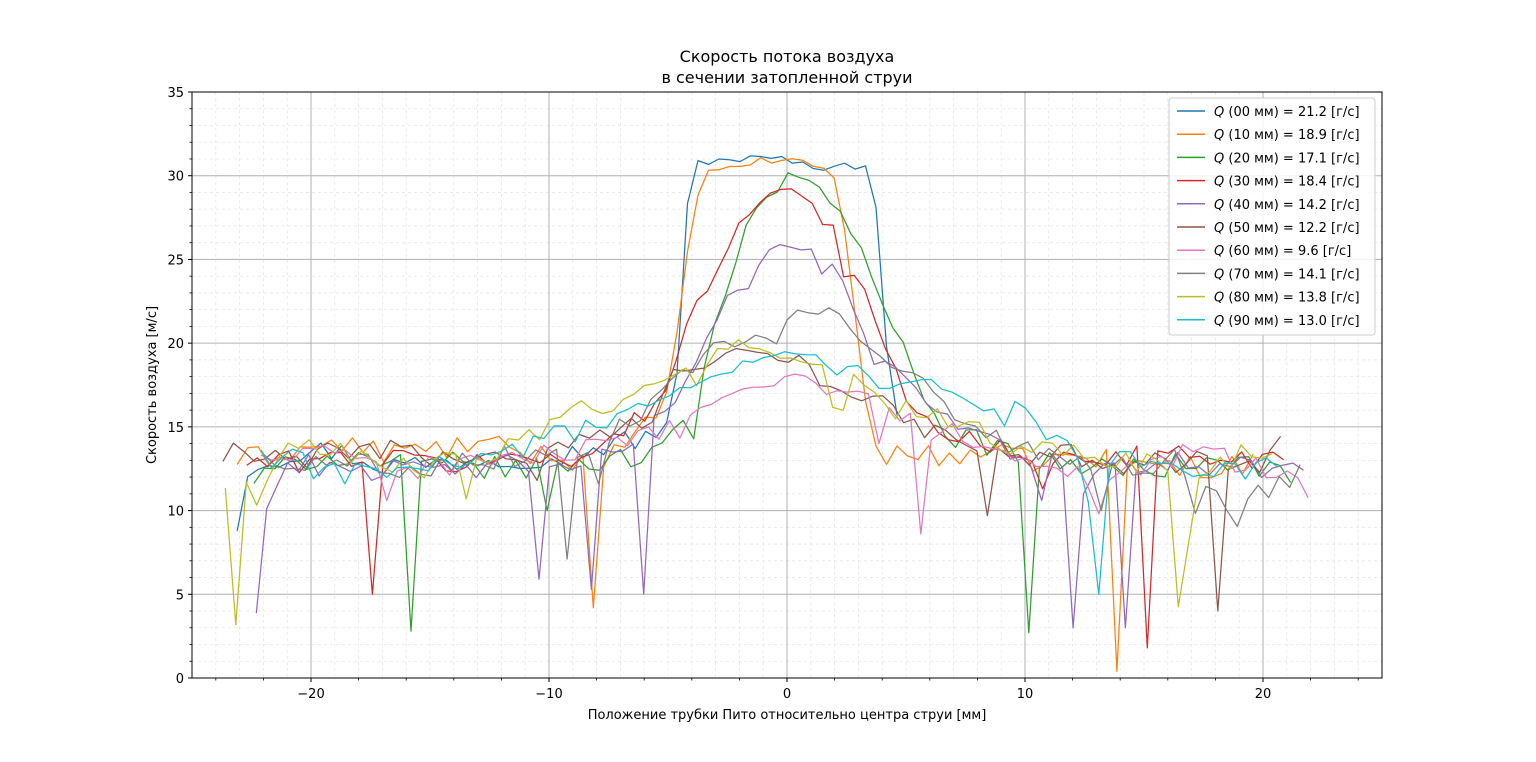 Image resolution: width=1536 pixels, height=762 pixels. I want to click on legend-entry-label: Q (40 мм) = 14.2 [г/с], so click(1287, 205).